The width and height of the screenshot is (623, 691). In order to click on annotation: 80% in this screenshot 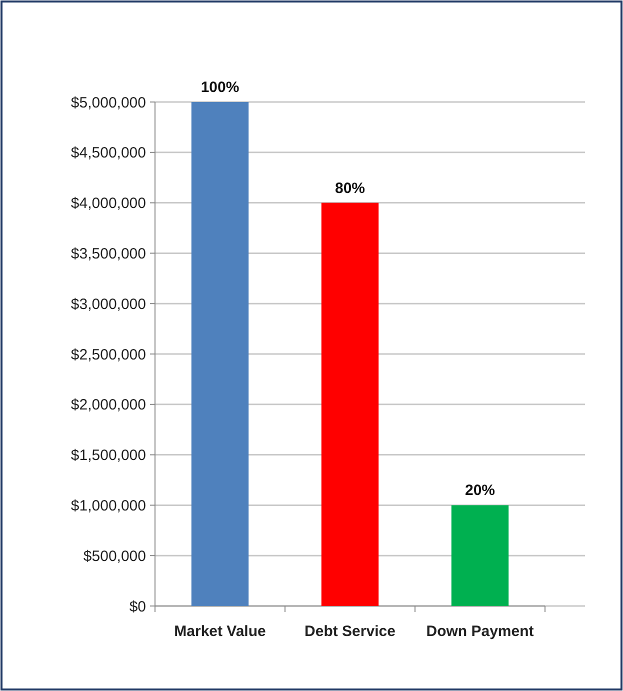, I will do `click(350, 188)`.